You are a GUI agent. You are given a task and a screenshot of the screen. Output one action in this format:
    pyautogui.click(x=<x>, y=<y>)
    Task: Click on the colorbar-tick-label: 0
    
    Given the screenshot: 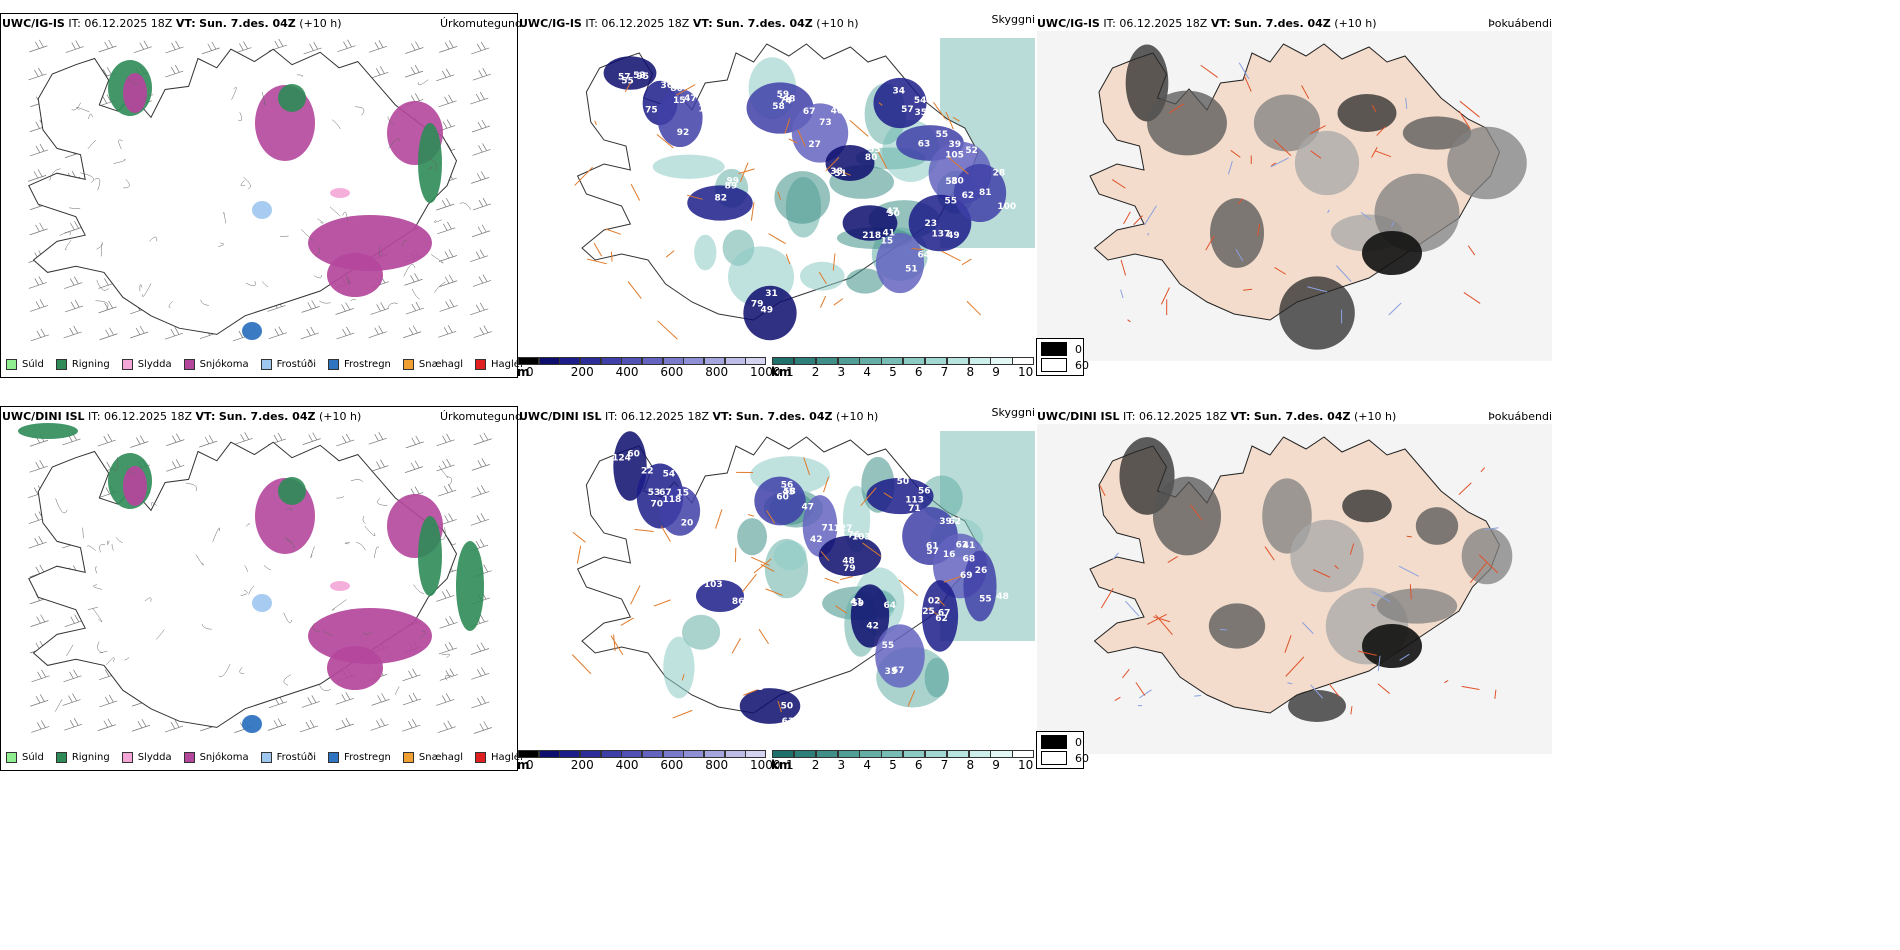 What is the action you would take?
    pyautogui.click(x=530, y=372)
    